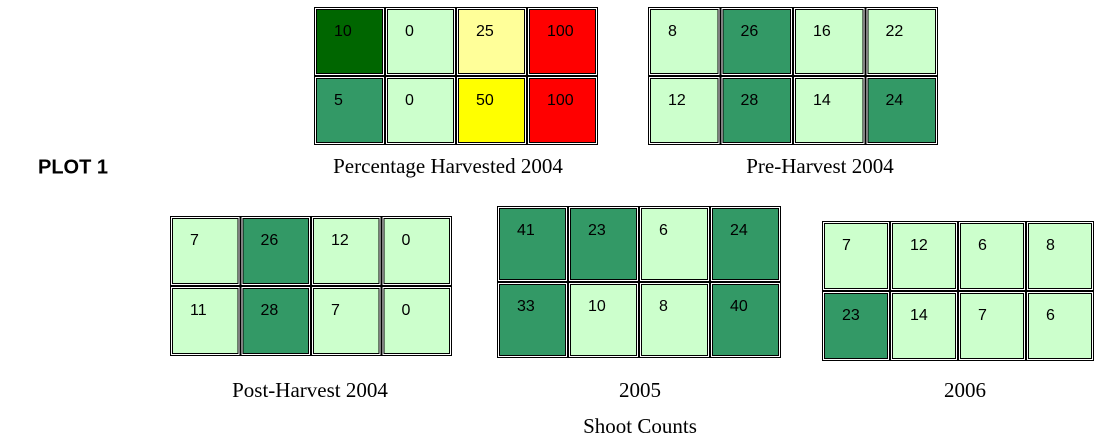 This screenshot has width=1094, height=440. What do you see at coordinates (485, 31) in the screenshot?
I see `cell-value: 25` at bounding box center [485, 31].